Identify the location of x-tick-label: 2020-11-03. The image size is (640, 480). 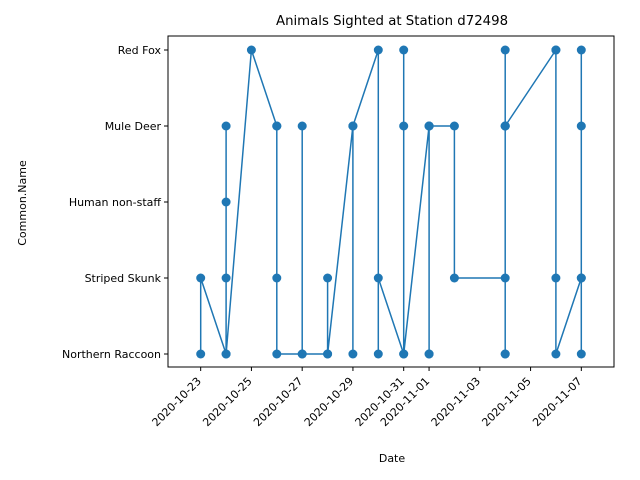
(456, 402).